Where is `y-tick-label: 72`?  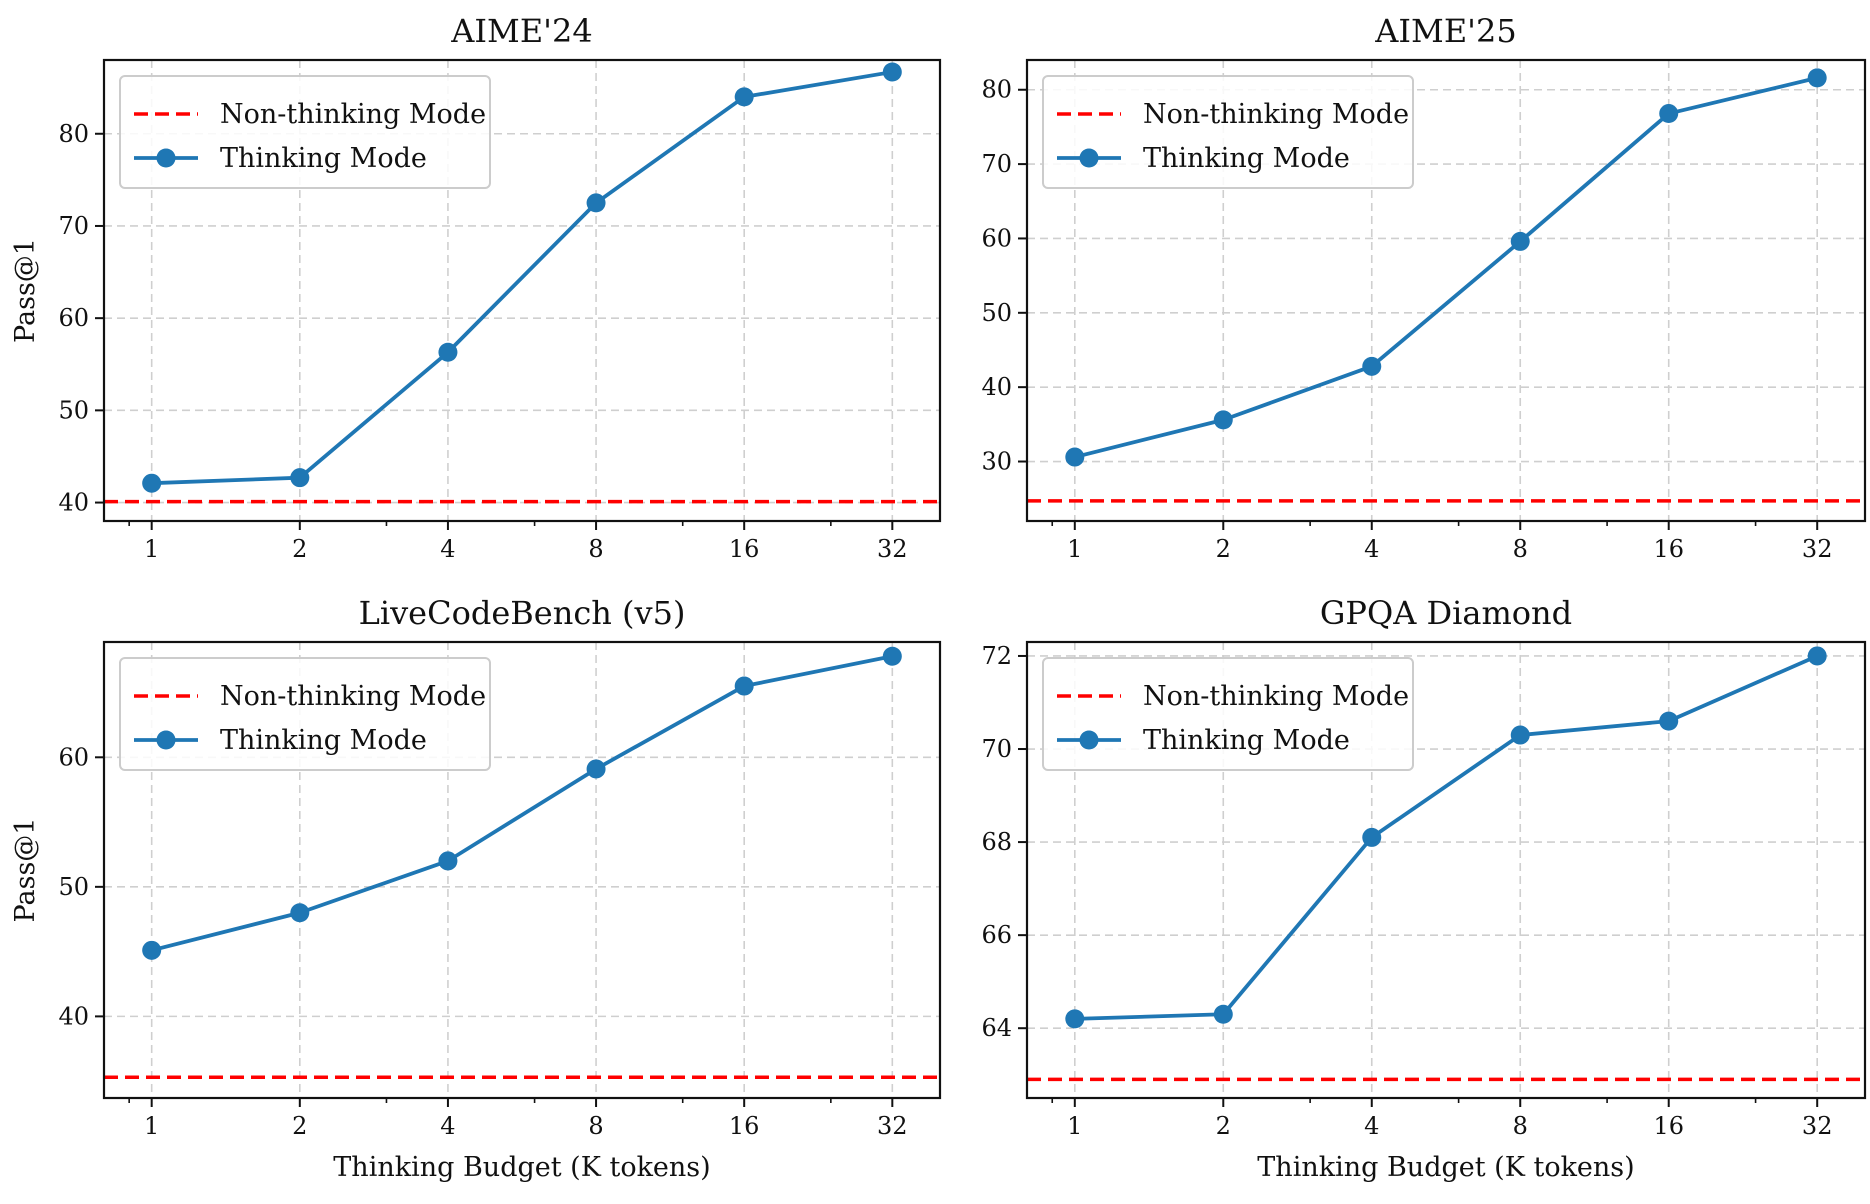
y-tick-label: 72 is located at coordinates (996, 656).